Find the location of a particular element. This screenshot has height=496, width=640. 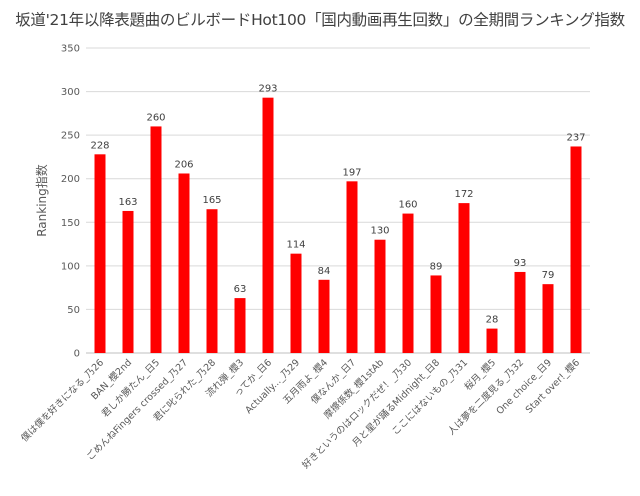

data-label: 160 is located at coordinates (407, 205).